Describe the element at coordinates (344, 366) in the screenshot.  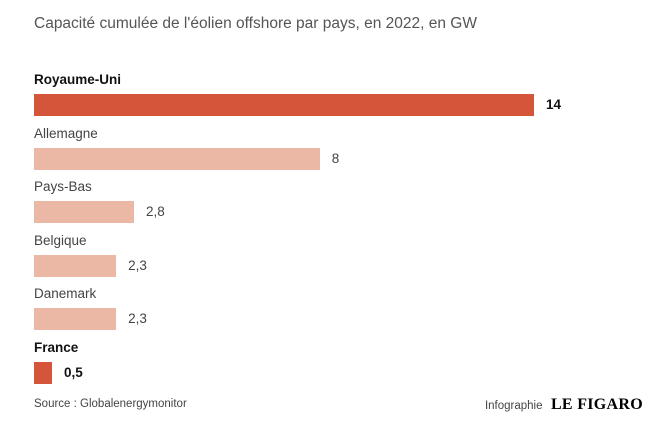
I see `bar-row: France 0,5` at that location.